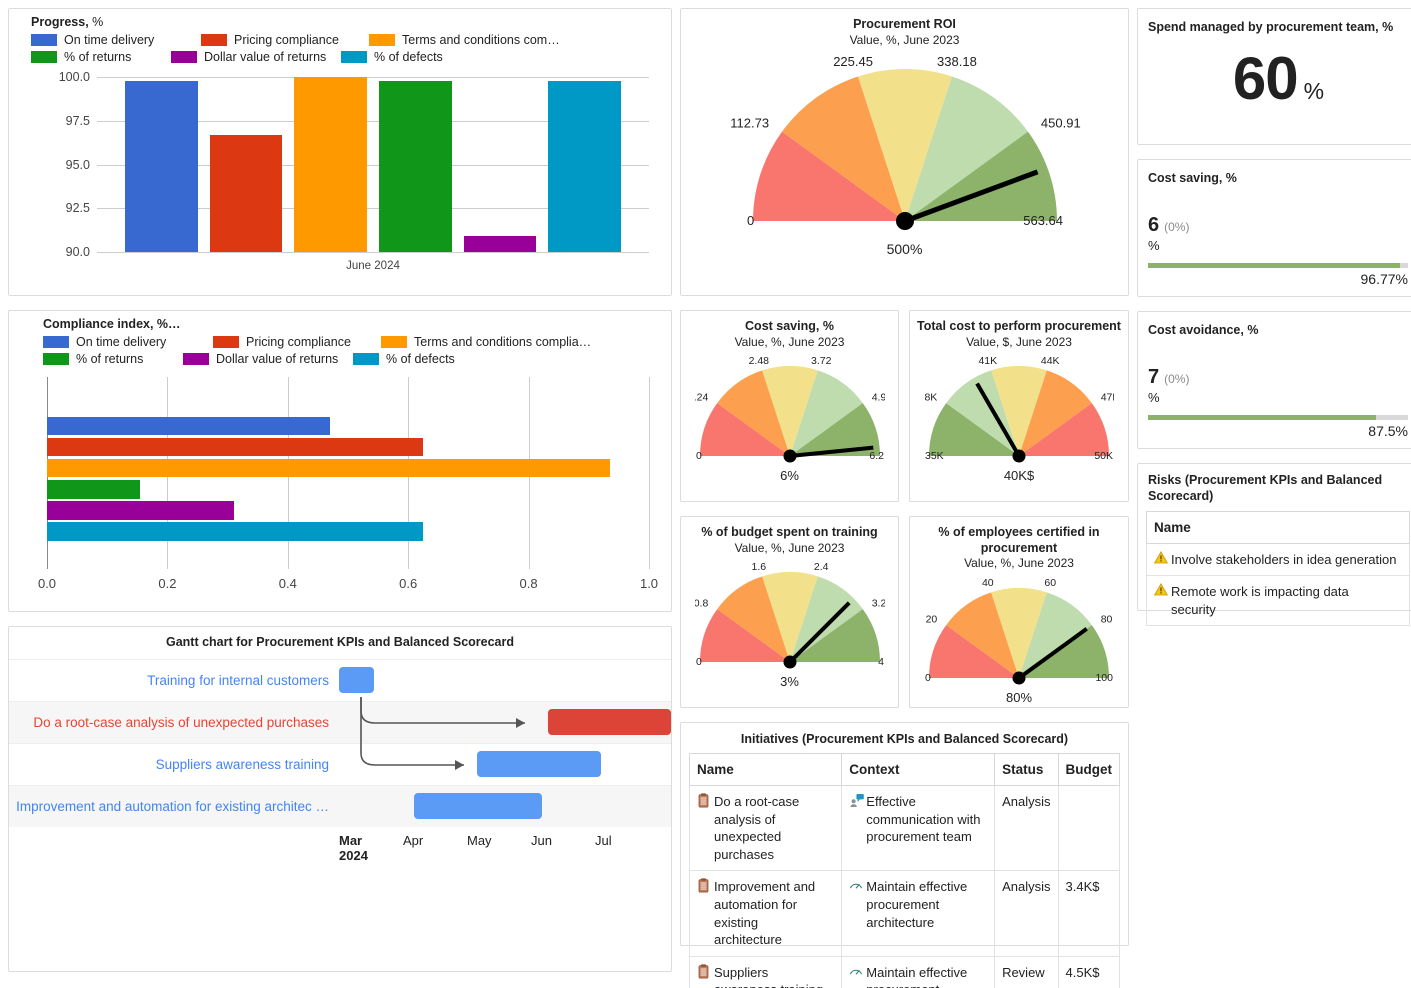 Image resolution: width=1411 pixels, height=988 pixels. I want to click on gauge-title: % of budget spent on training, so click(789, 532).